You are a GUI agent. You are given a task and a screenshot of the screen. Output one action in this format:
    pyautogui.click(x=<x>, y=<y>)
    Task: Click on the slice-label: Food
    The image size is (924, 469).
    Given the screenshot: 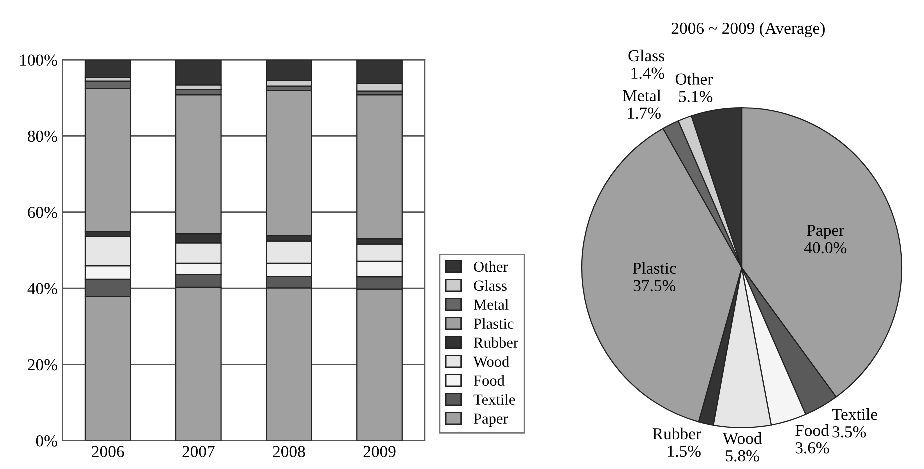 What is the action you would take?
    pyautogui.click(x=813, y=430)
    